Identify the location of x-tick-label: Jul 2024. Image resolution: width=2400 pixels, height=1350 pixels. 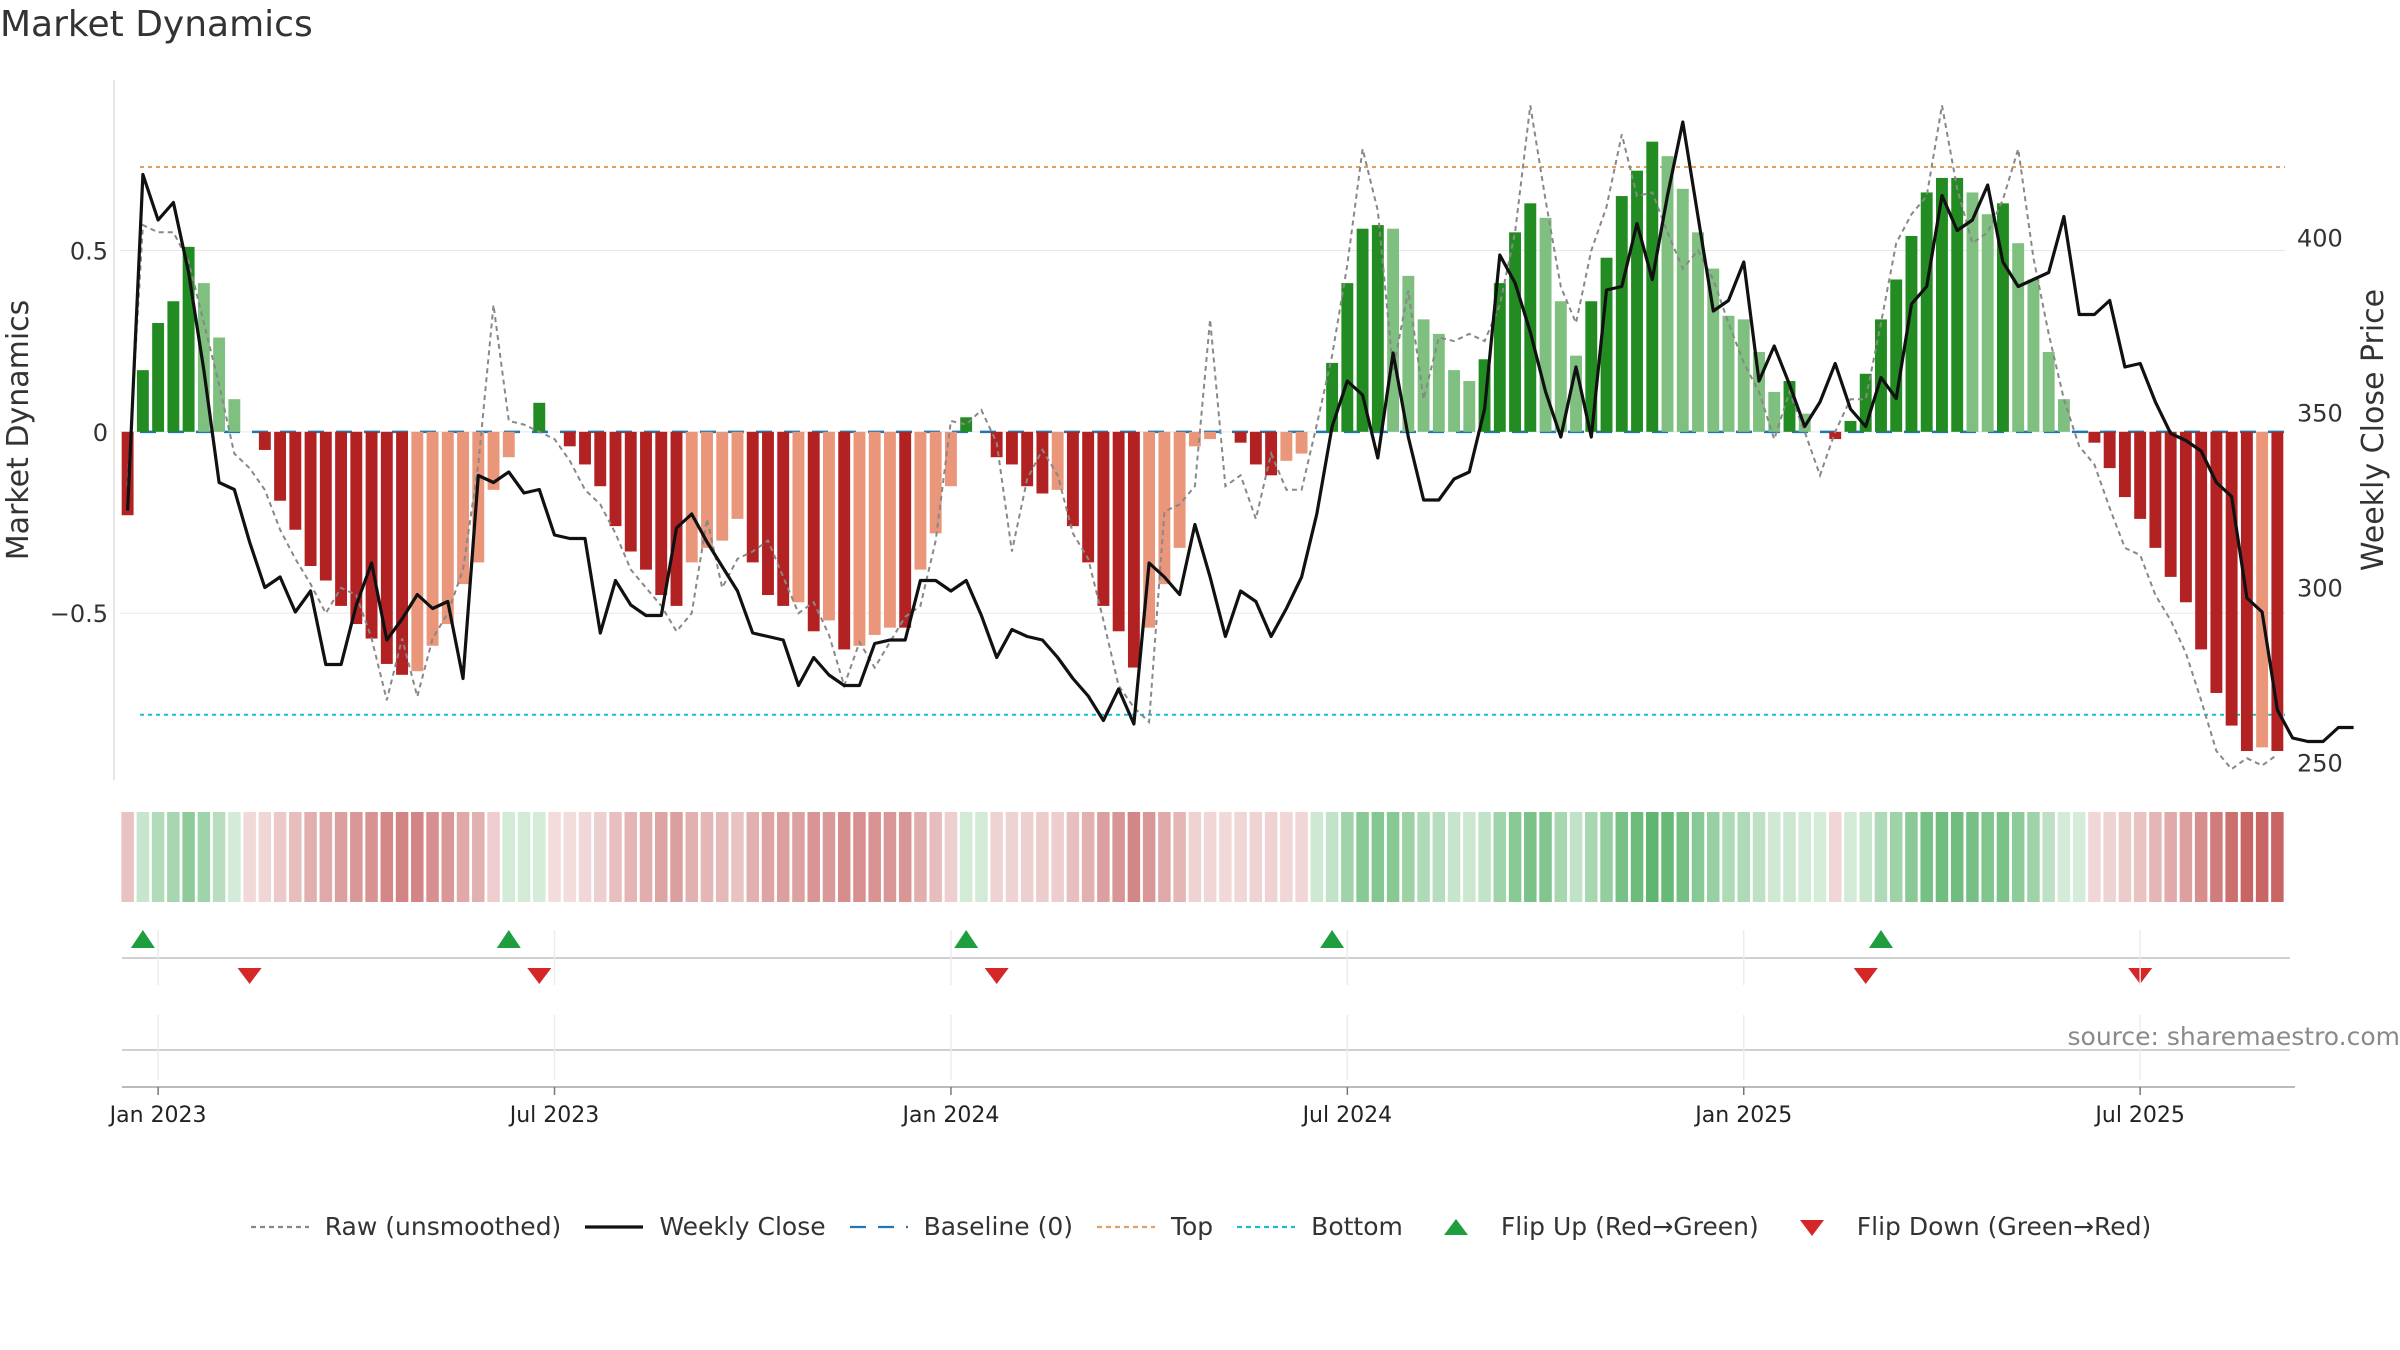
(1347, 1115).